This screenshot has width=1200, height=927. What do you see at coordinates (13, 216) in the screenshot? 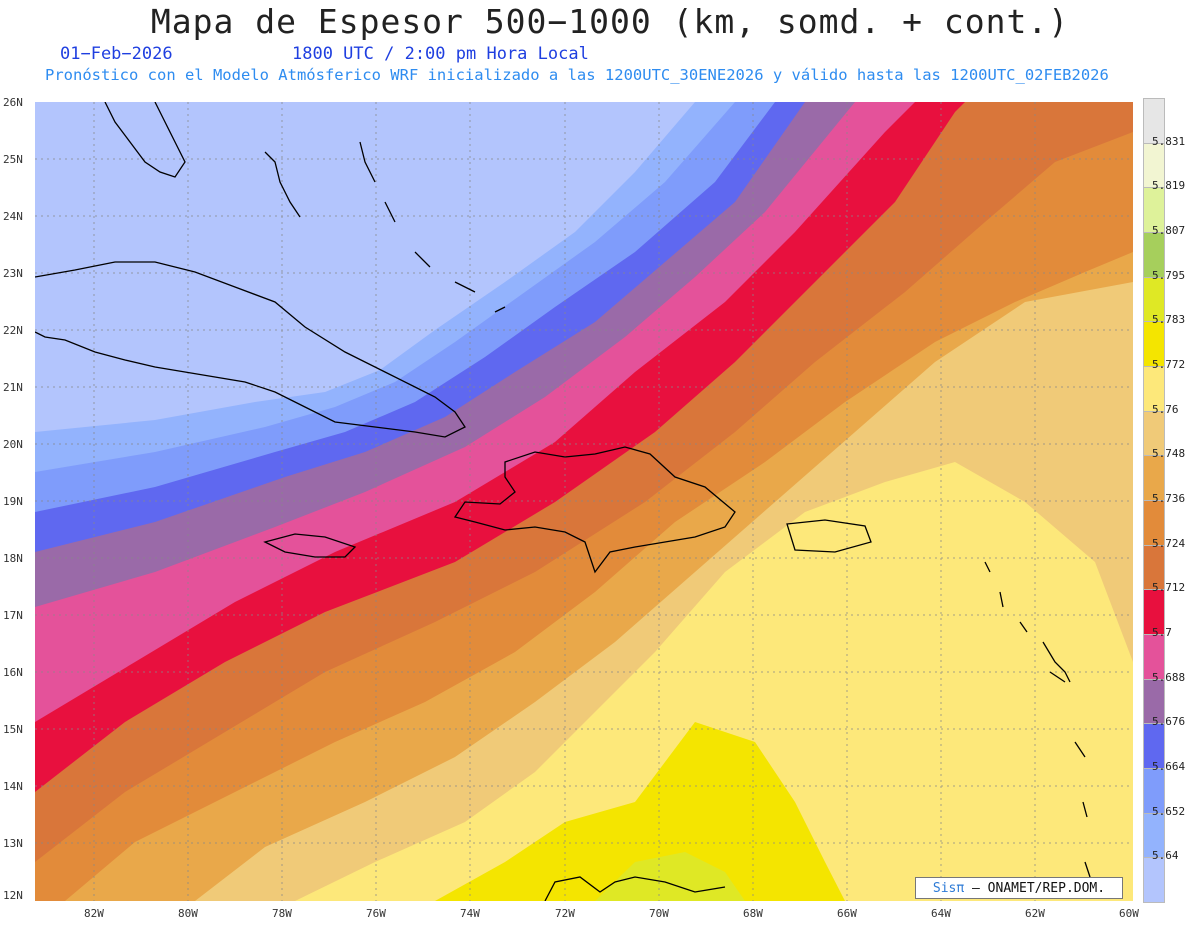
I see `lat-label-24n: 24N` at bounding box center [13, 216].